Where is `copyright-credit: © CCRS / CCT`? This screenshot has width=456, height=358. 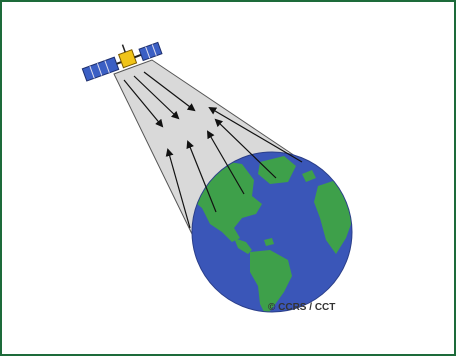
copyright-credit: © CCRS / CCT is located at coordinates (302, 307).